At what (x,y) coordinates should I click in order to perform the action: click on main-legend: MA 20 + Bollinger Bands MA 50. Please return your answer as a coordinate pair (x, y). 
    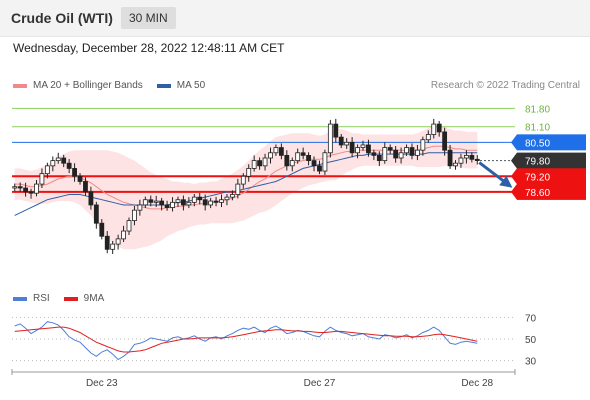
    Looking at the image, I should click on (116, 85).